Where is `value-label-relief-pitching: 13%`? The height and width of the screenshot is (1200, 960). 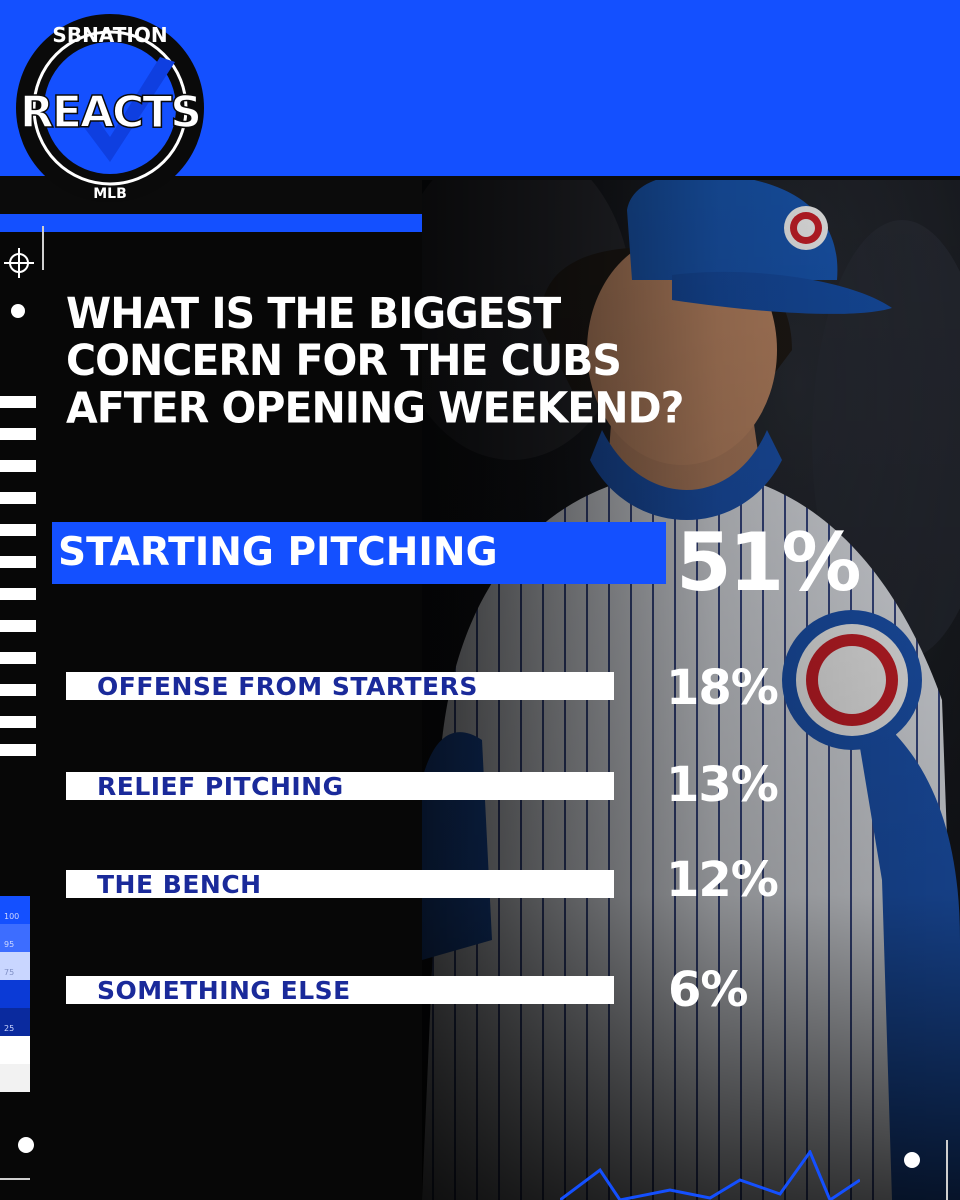 value-label-relief-pitching: 13% is located at coordinates (722, 785).